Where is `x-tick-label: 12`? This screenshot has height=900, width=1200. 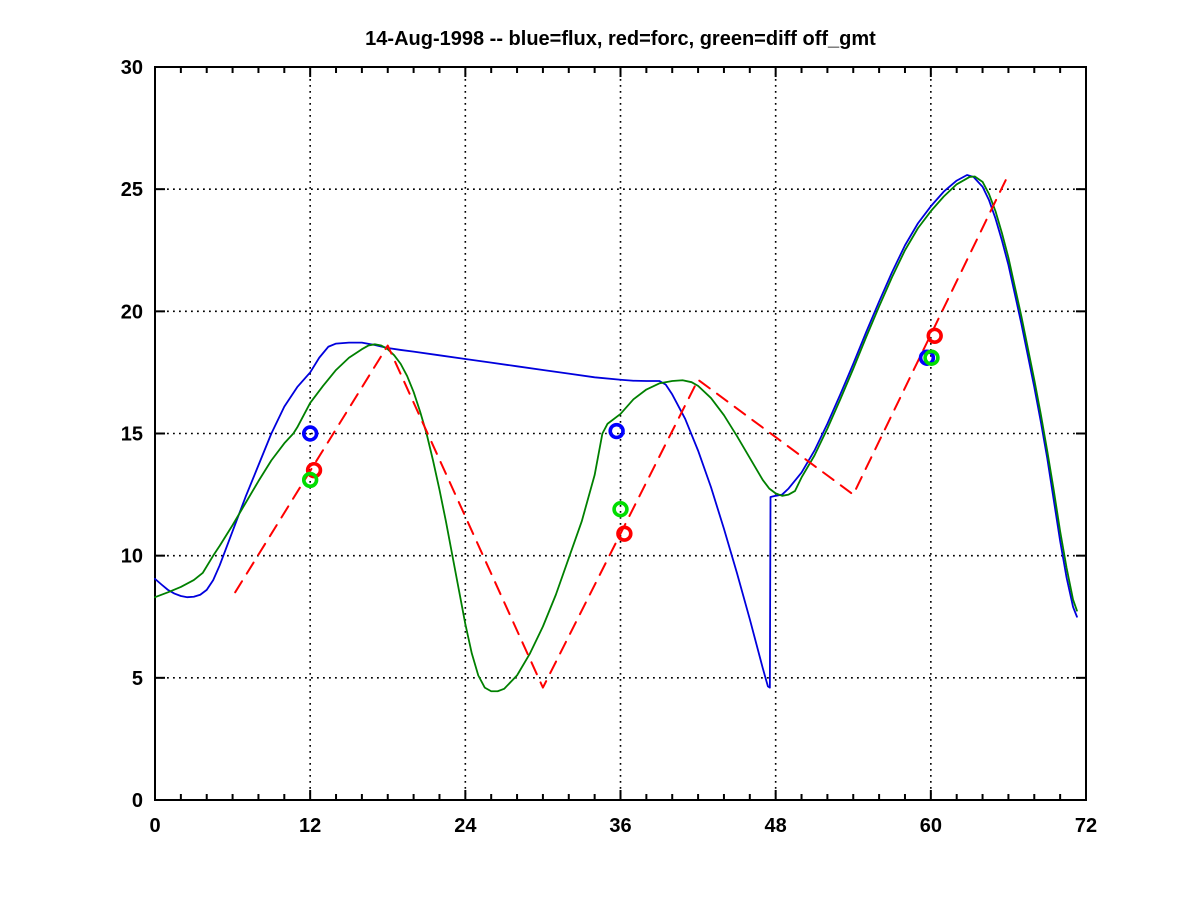 x-tick-label: 12 is located at coordinates (310, 826).